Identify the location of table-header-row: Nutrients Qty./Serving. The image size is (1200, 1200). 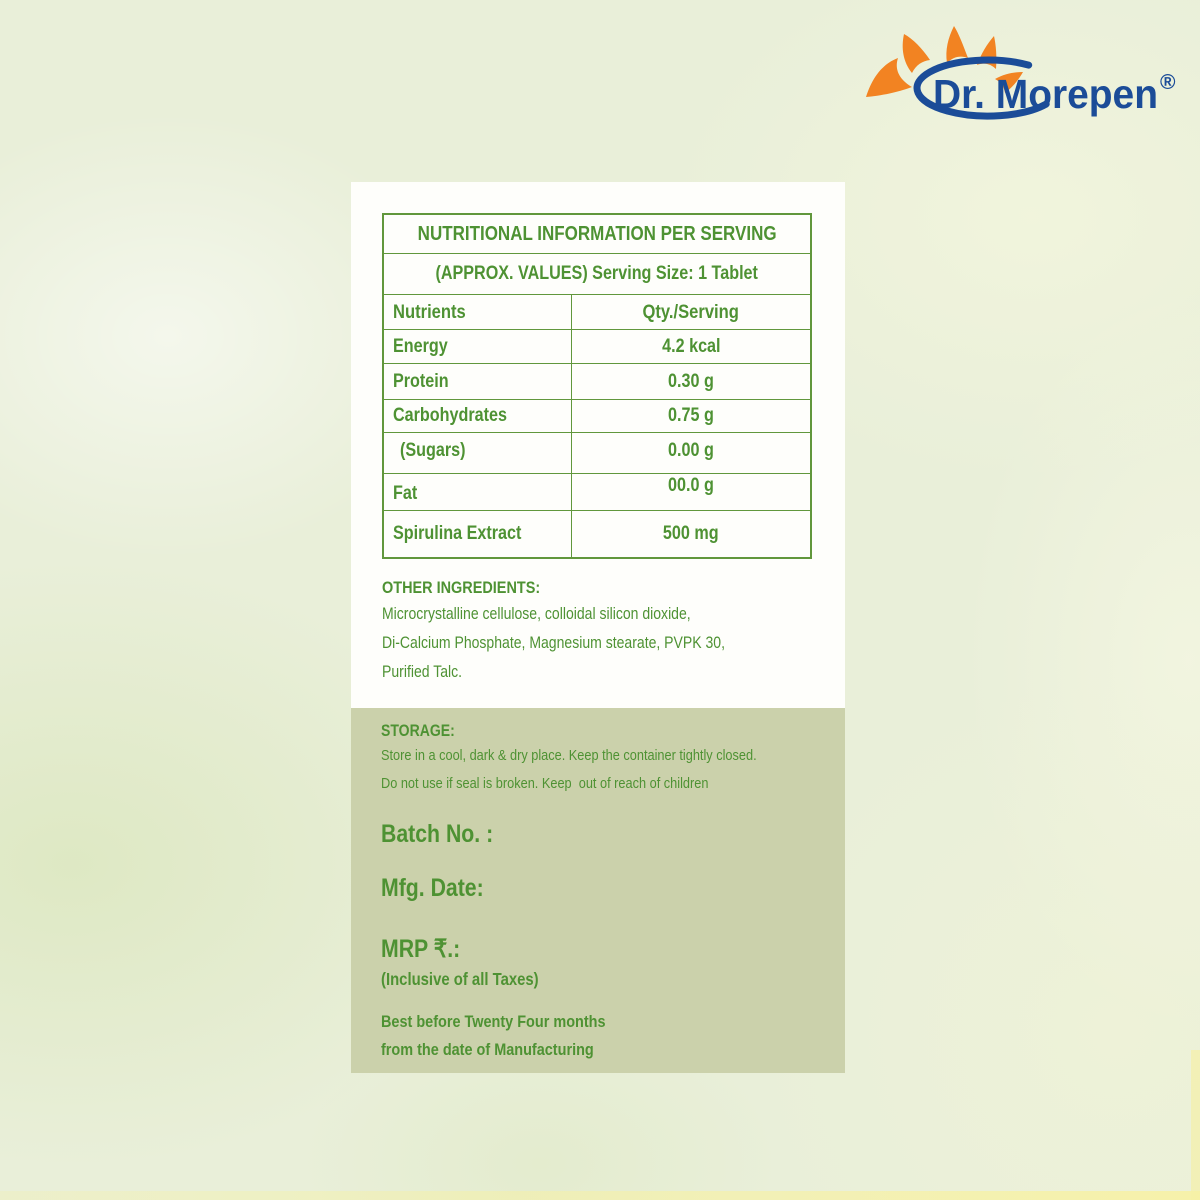
(597, 311).